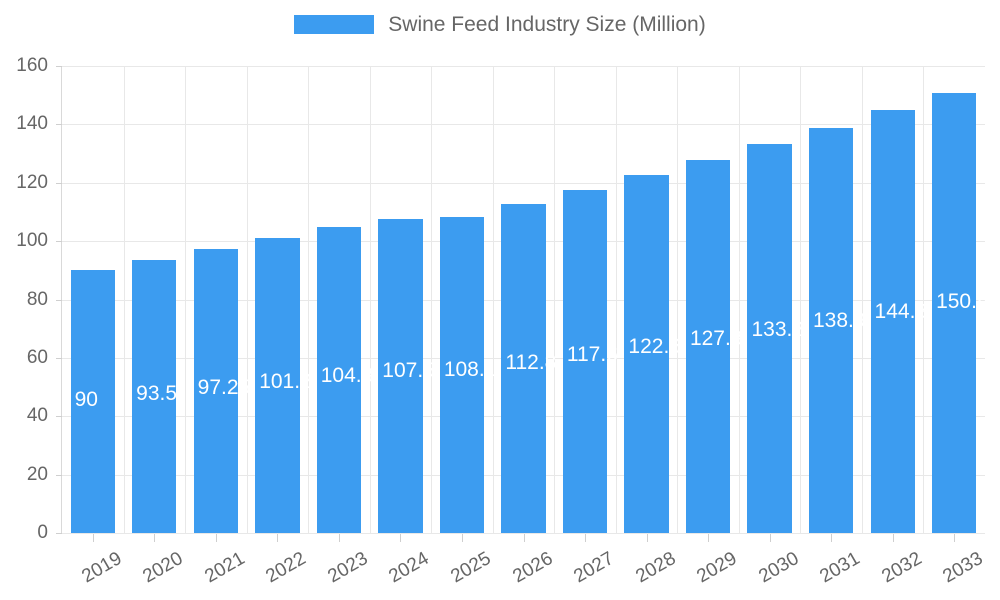  I want to click on y-tick-label: 100, so click(32, 241).